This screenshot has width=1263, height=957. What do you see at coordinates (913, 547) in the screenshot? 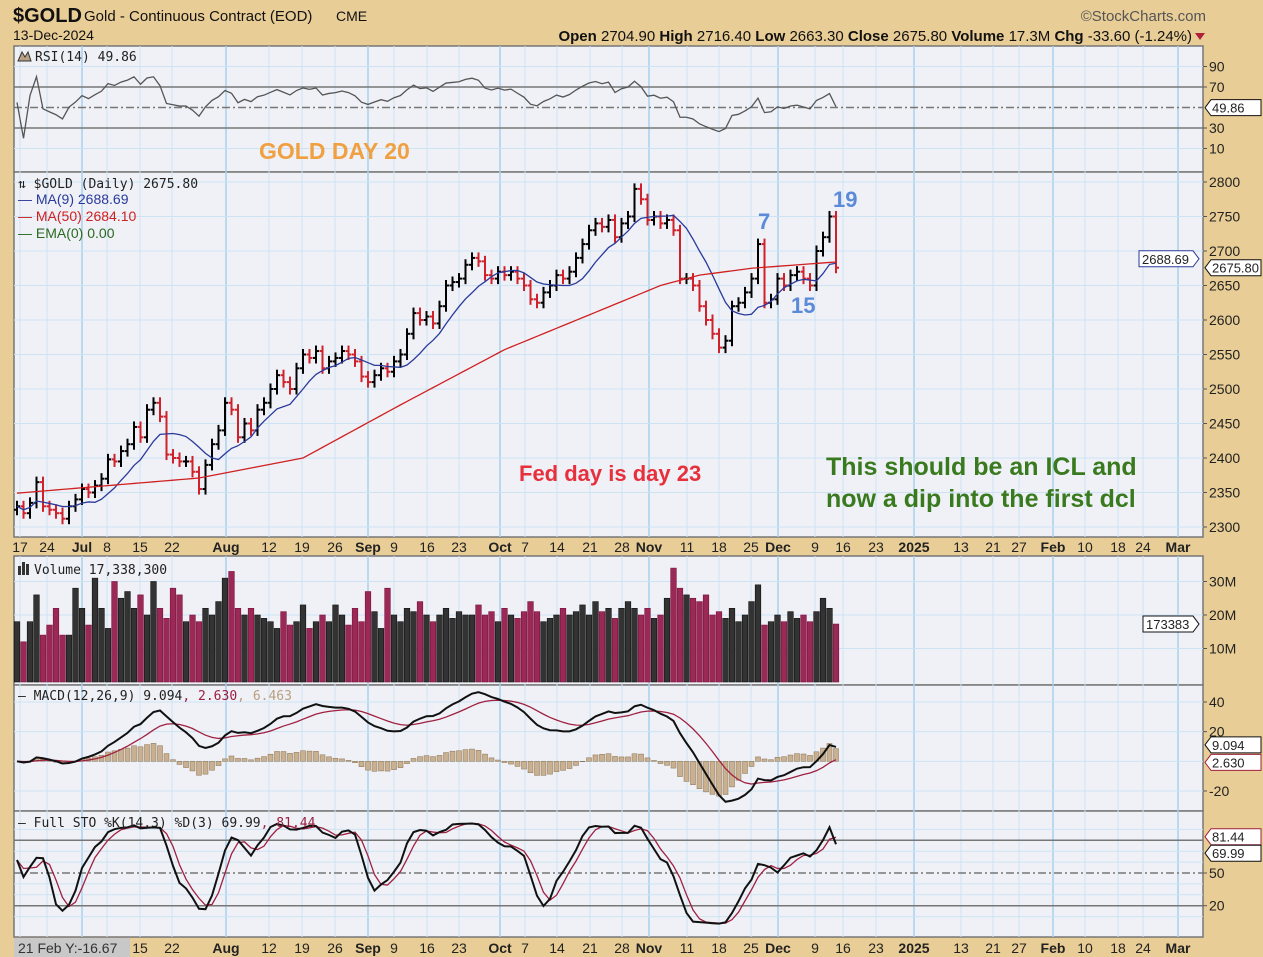
I see `x-tick-label-top: 2025` at bounding box center [913, 547].